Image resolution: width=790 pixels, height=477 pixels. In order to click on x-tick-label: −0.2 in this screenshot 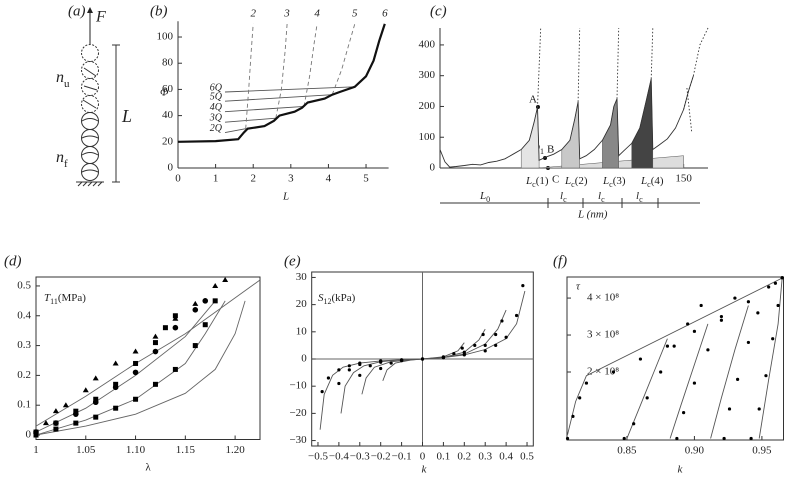, I will do `click(381, 457)`.